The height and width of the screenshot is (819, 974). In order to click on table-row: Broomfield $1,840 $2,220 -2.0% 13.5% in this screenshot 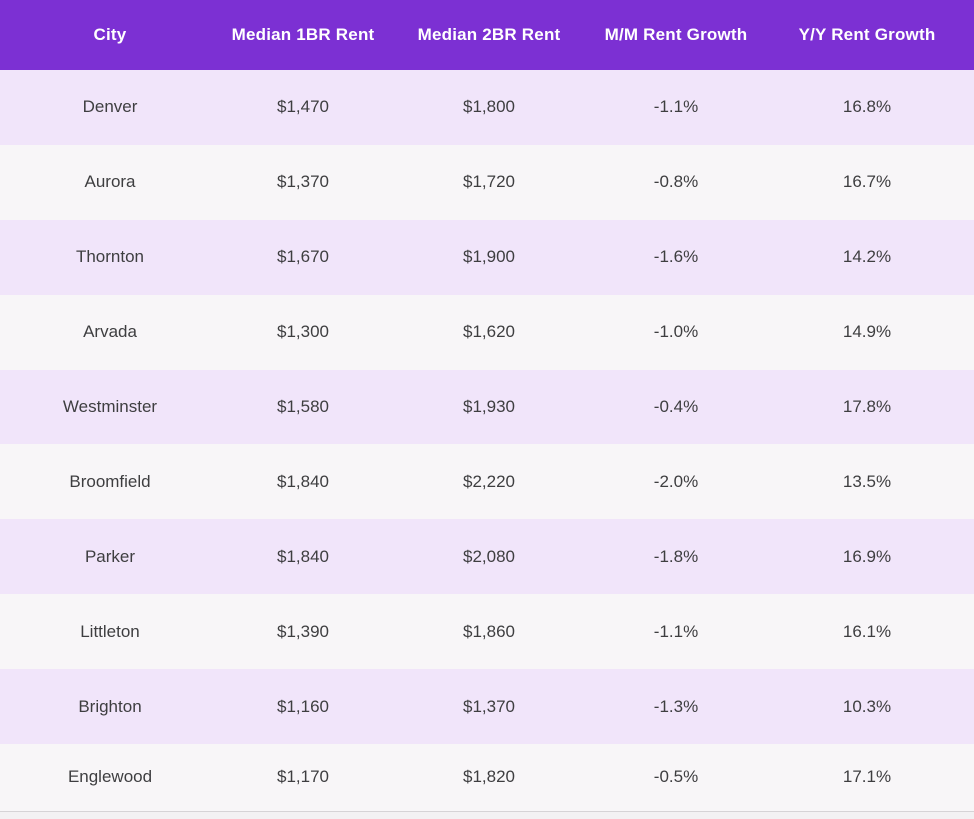, I will do `click(487, 482)`.